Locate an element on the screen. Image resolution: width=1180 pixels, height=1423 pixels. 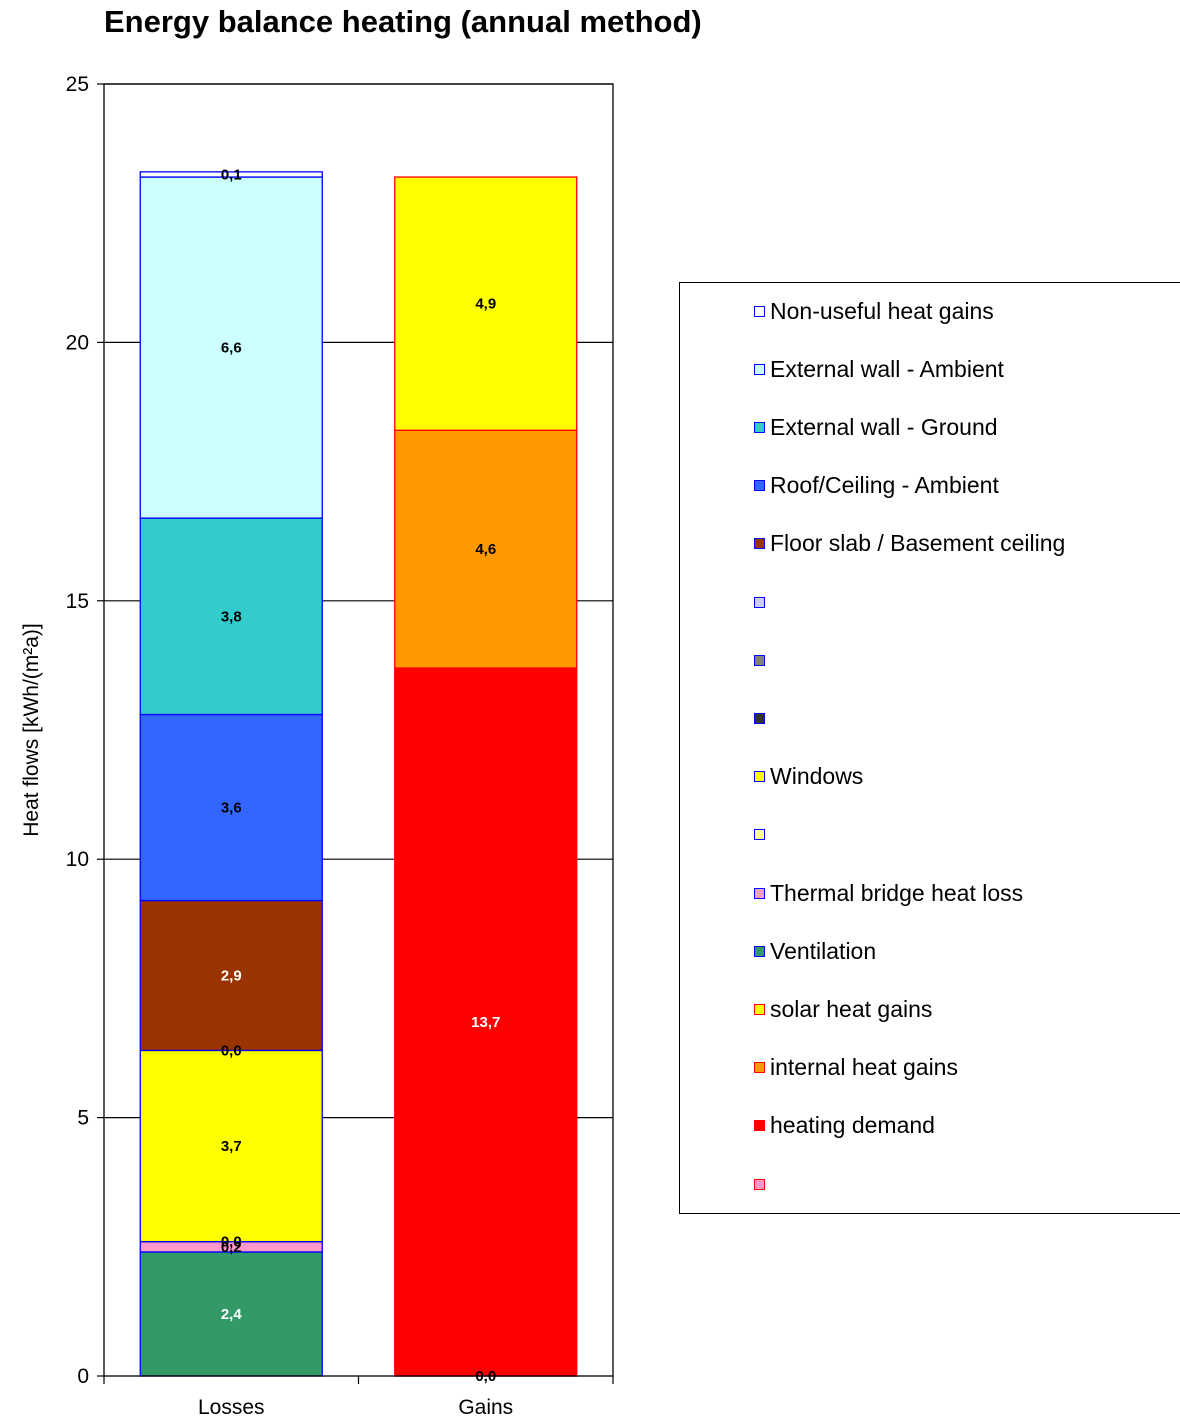
data-label: 4,9 is located at coordinates (485, 304).